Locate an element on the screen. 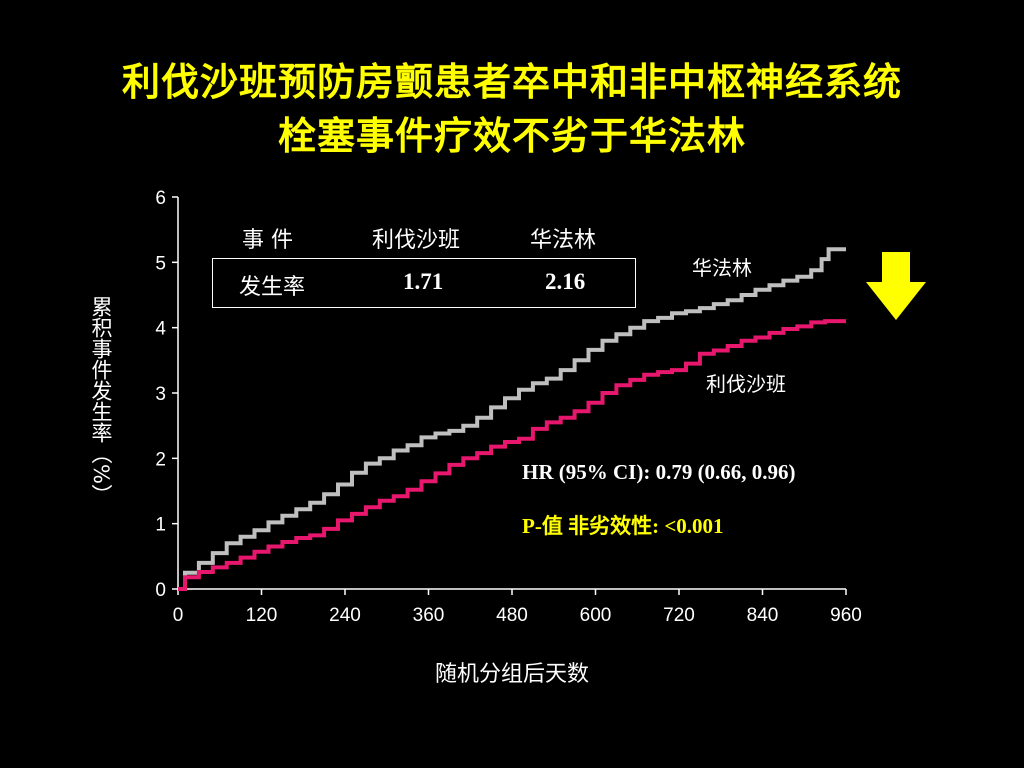 Image resolution: width=1024 pixels, height=768 pixels. x-axis-label: 随机分组后天数 is located at coordinates (511, 674).